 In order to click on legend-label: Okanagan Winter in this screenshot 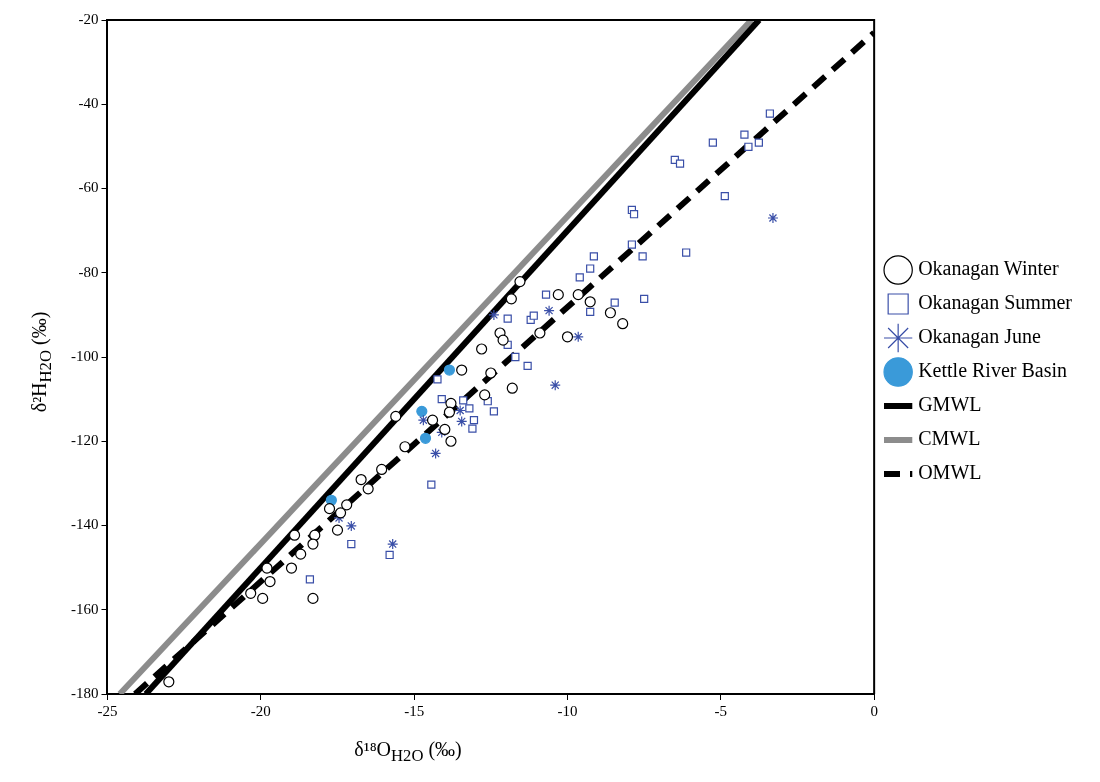, I will do `click(988, 269)`.